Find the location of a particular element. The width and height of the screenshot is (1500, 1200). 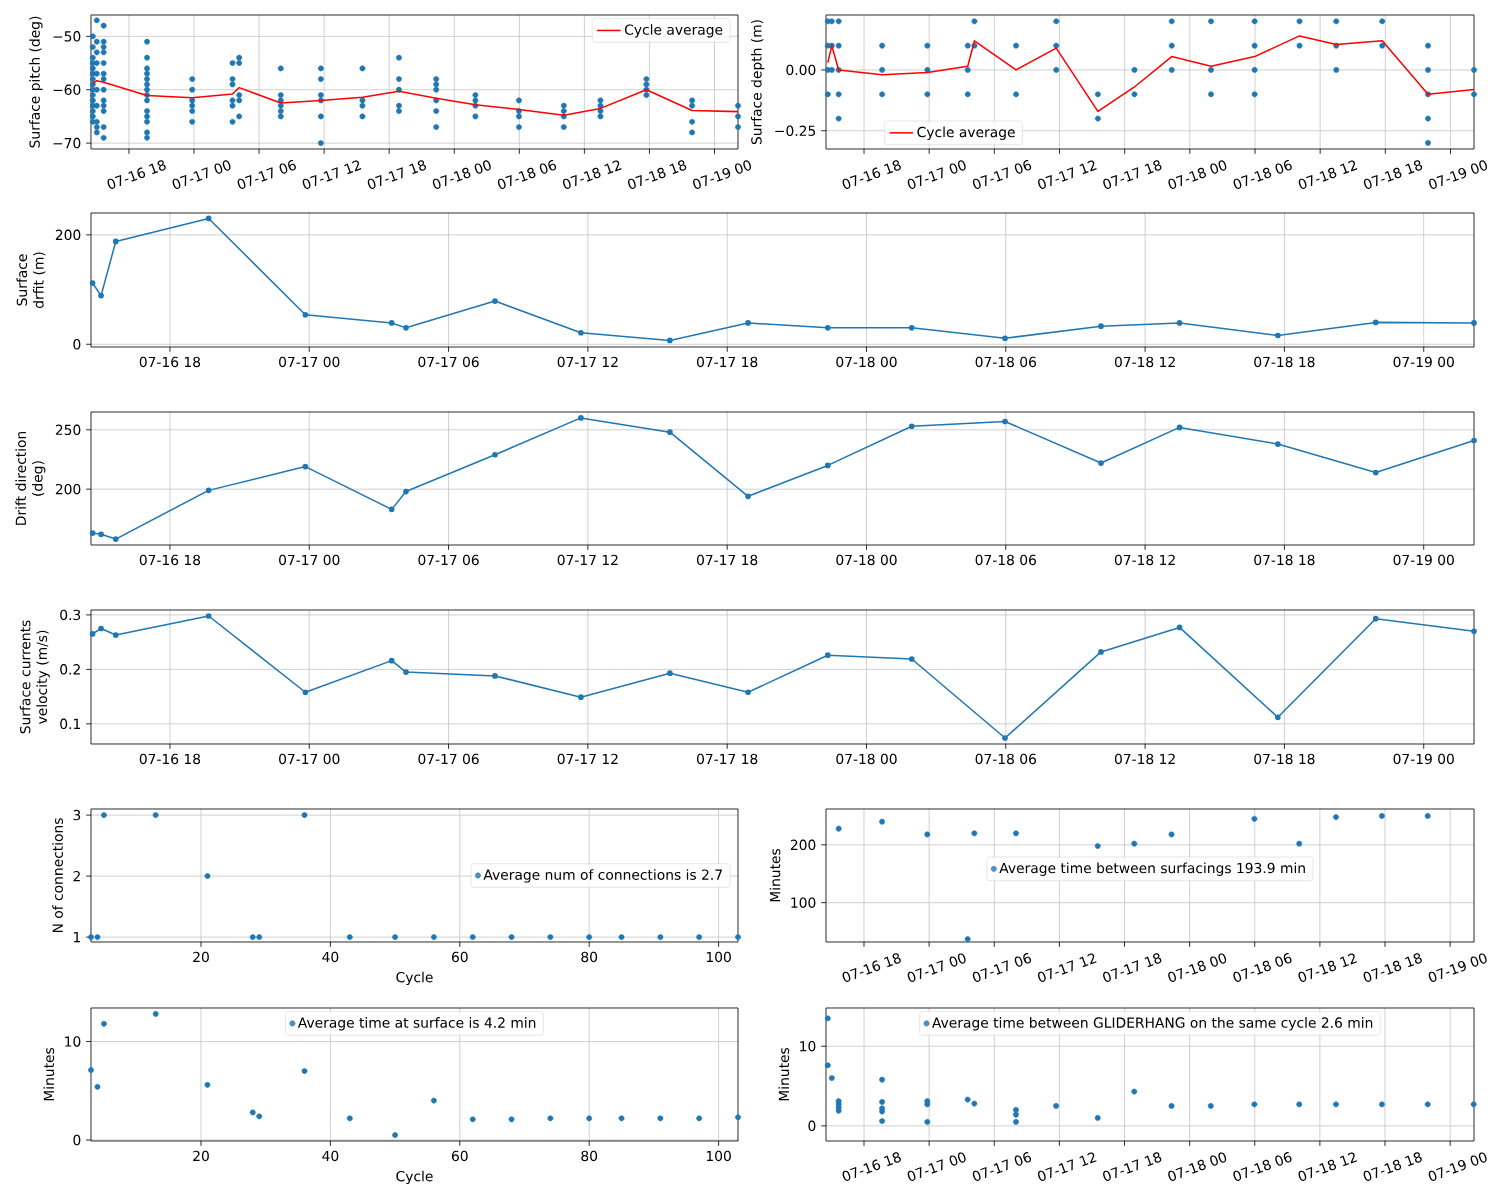

y-tick-label: −50 is located at coordinates (67, 36).